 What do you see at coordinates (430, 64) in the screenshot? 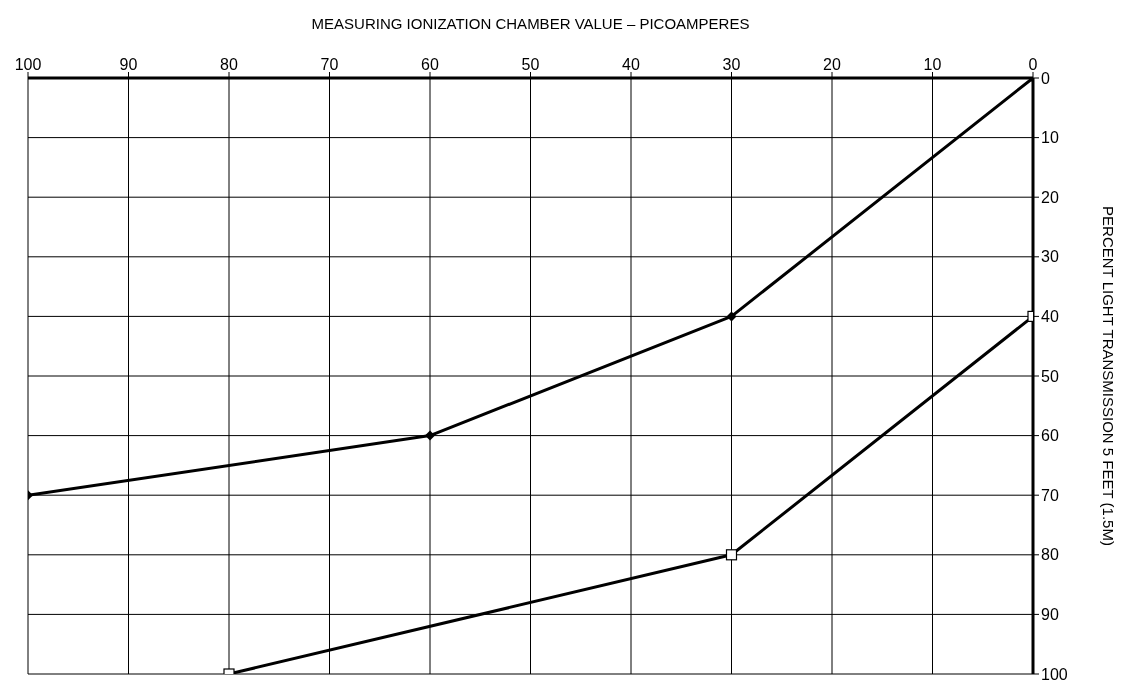
I see `x-tick-label: 60` at bounding box center [430, 64].